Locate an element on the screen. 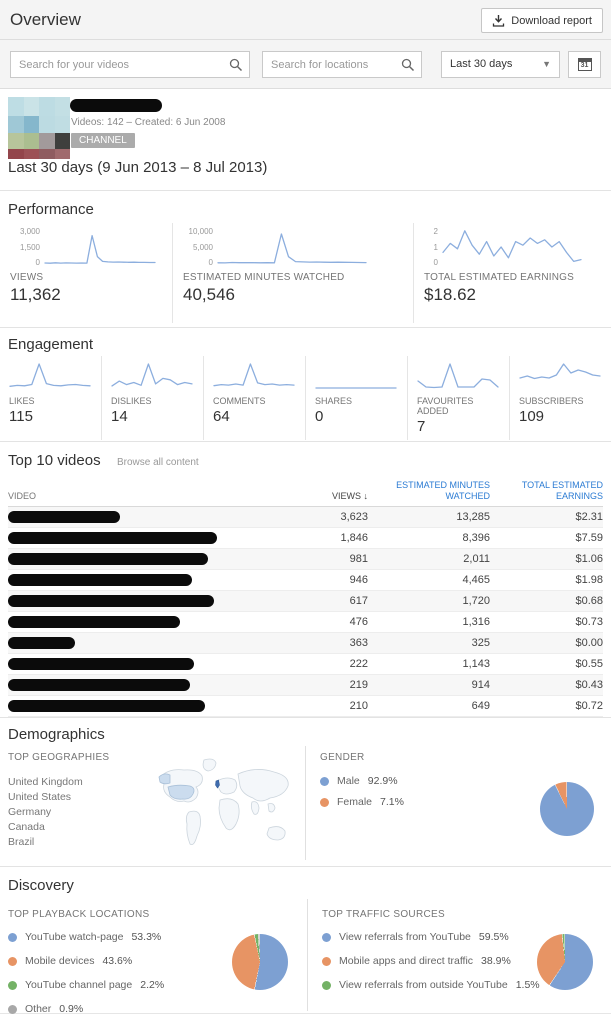 This screenshot has width=611, height=1021. table-row: 3,623 13,285 $2.31 is located at coordinates (305, 517).